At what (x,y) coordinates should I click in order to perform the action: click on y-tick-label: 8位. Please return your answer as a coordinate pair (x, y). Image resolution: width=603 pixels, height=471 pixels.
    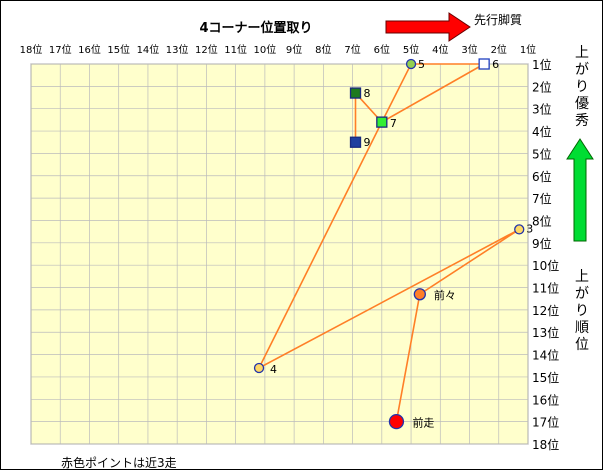
    Looking at the image, I should click on (542, 220).